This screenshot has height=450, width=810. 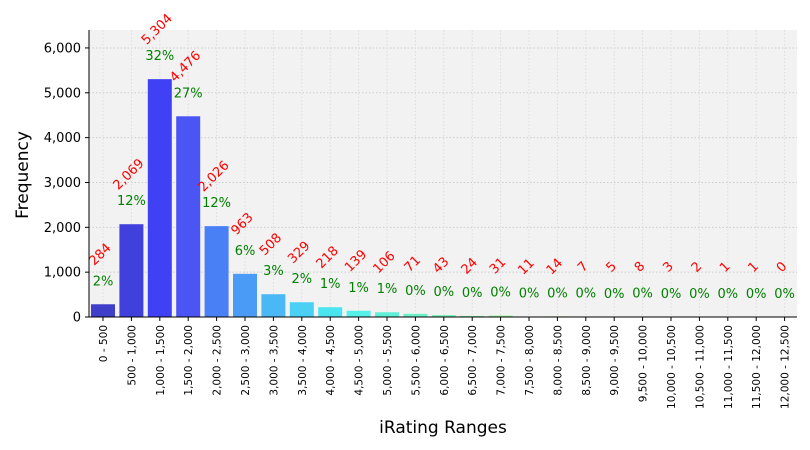 What do you see at coordinates (700, 367) in the screenshot?
I see `x-tick-label: 10,500 - 11,000` at bounding box center [700, 367].